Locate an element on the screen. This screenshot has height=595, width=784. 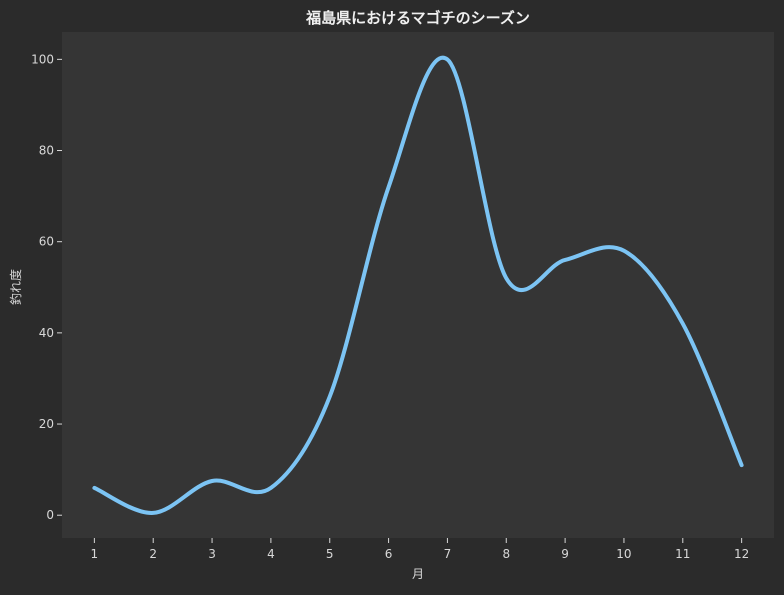
y-tick-label: 80 is located at coordinates (46, 151).